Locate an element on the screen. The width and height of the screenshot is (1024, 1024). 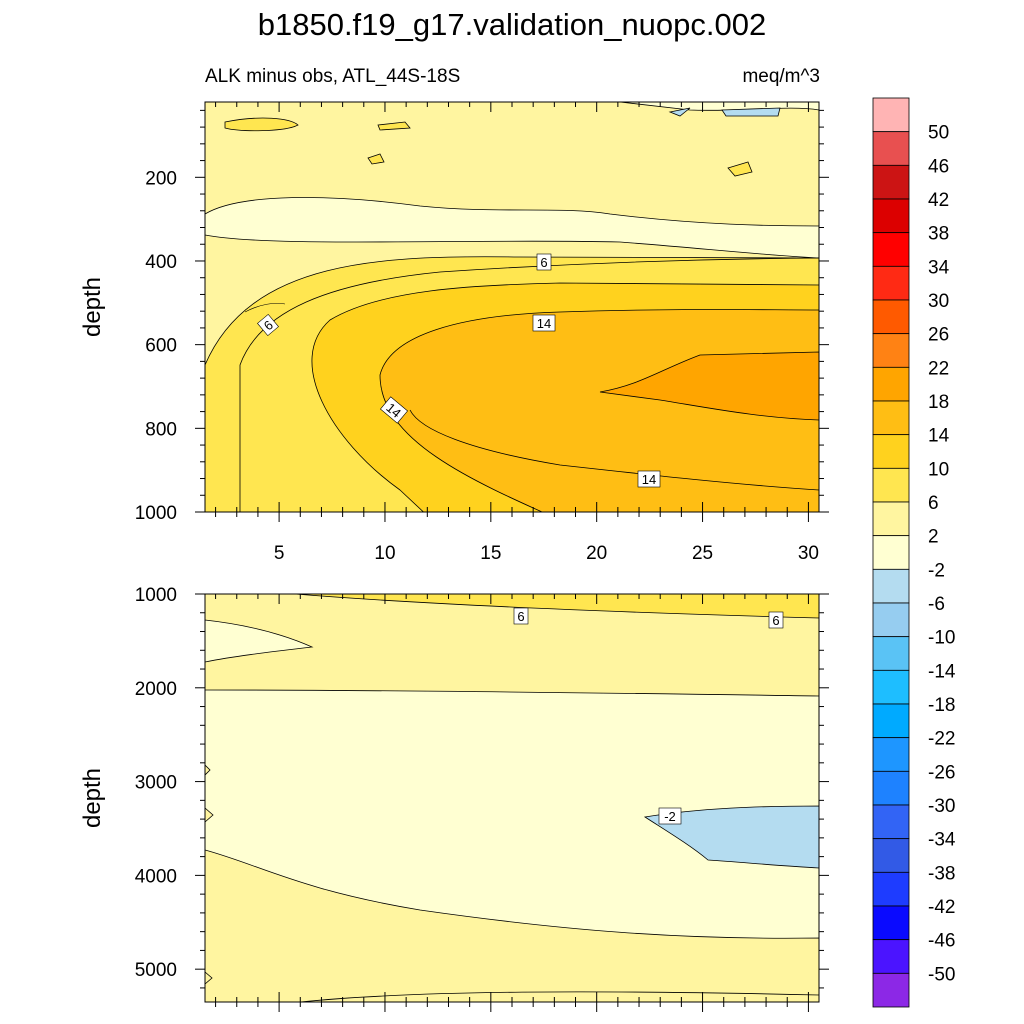
colorbar-label: -10 is located at coordinates (941, 638).